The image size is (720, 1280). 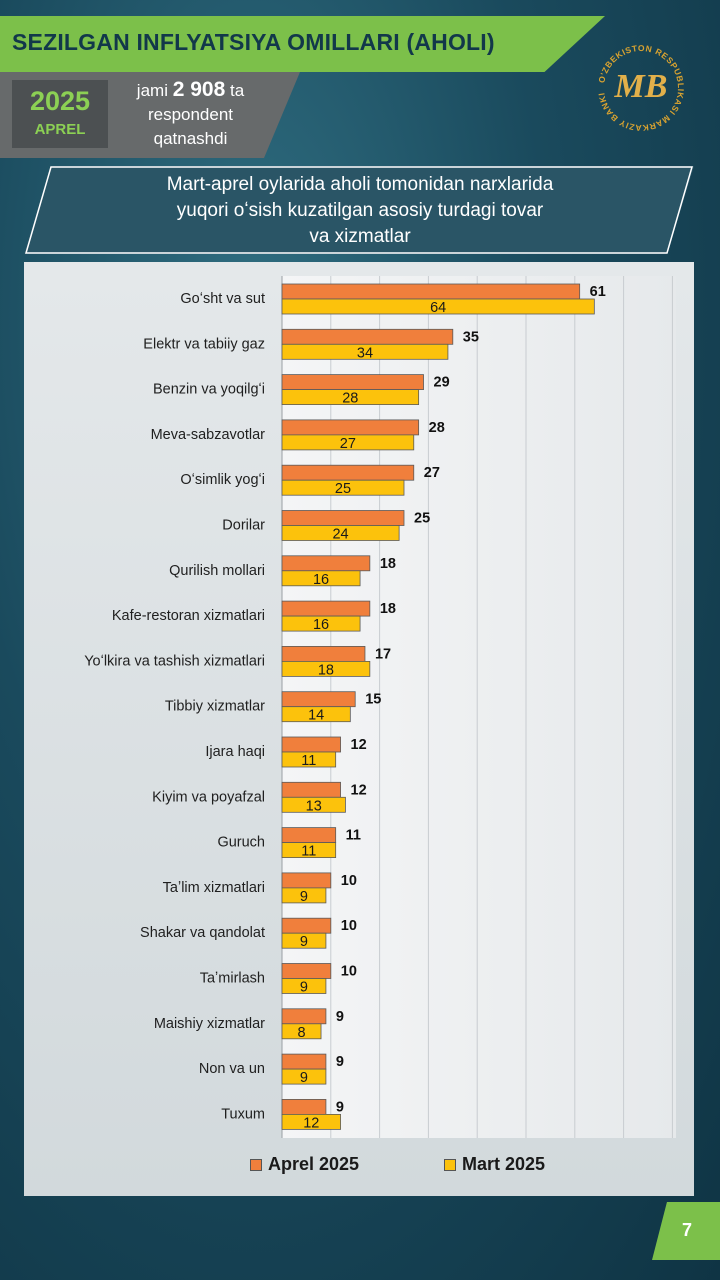 I want to click on data-label-march: 8, so click(x=301, y=1033).